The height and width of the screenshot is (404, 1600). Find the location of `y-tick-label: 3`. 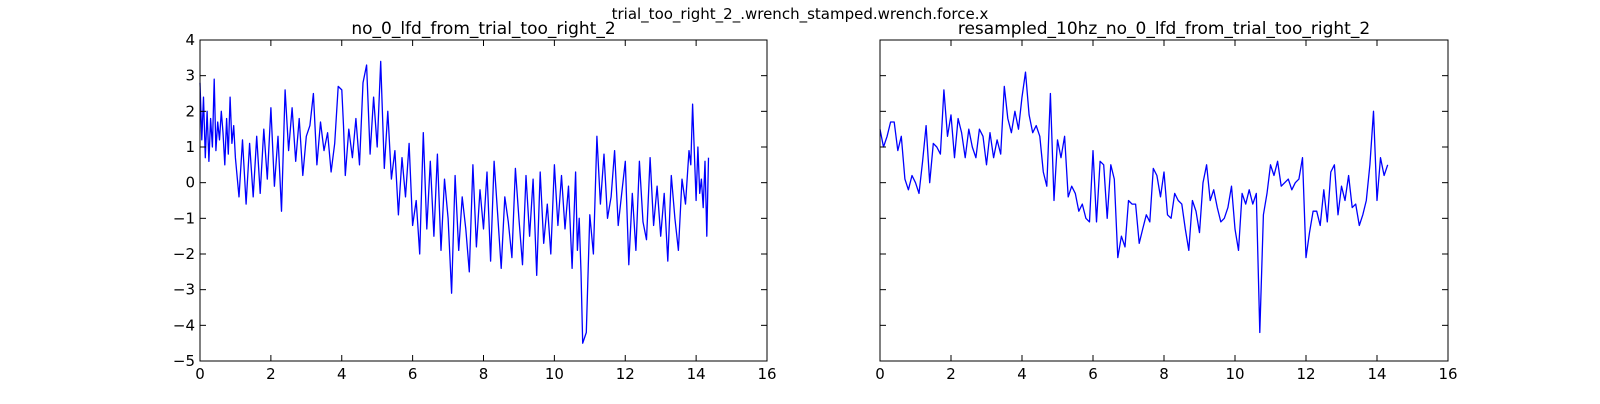

y-tick-label: 3 is located at coordinates (190, 76).